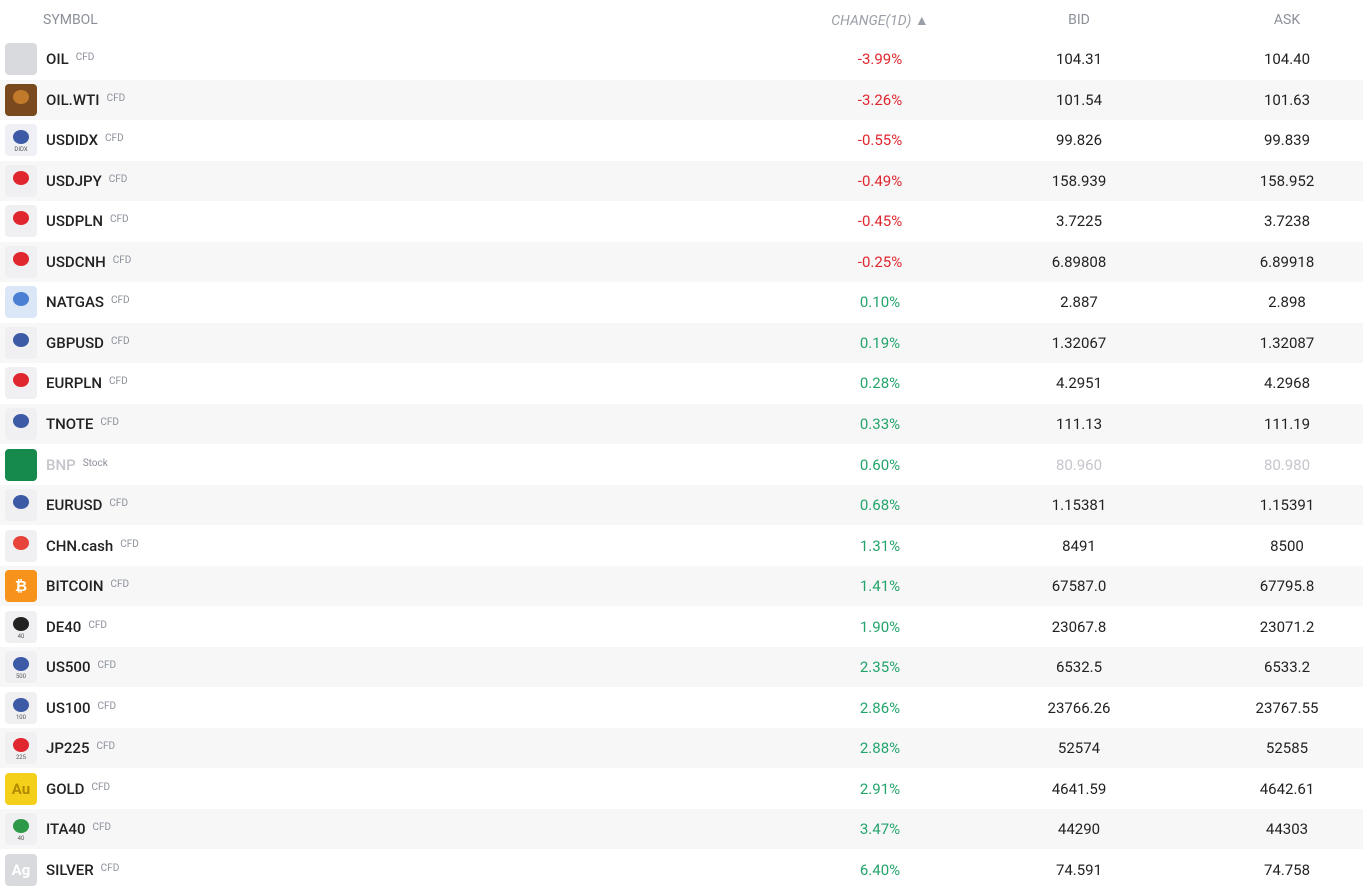  I want to click on table-row: 40 ITA40 CFD 3.47% 44290 44303, so click(681, 829).